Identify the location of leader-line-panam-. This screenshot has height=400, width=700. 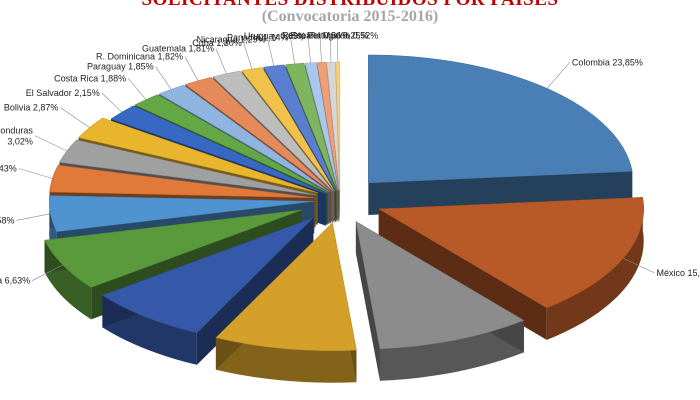
(292, 50).